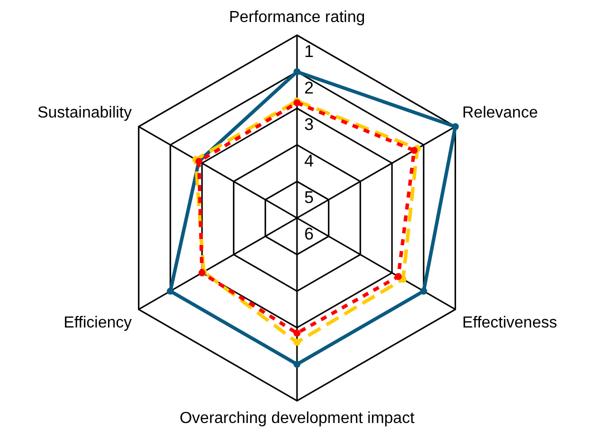 This screenshot has width=594, height=437. I want to click on y-tick-label: 6, so click(309, 234).